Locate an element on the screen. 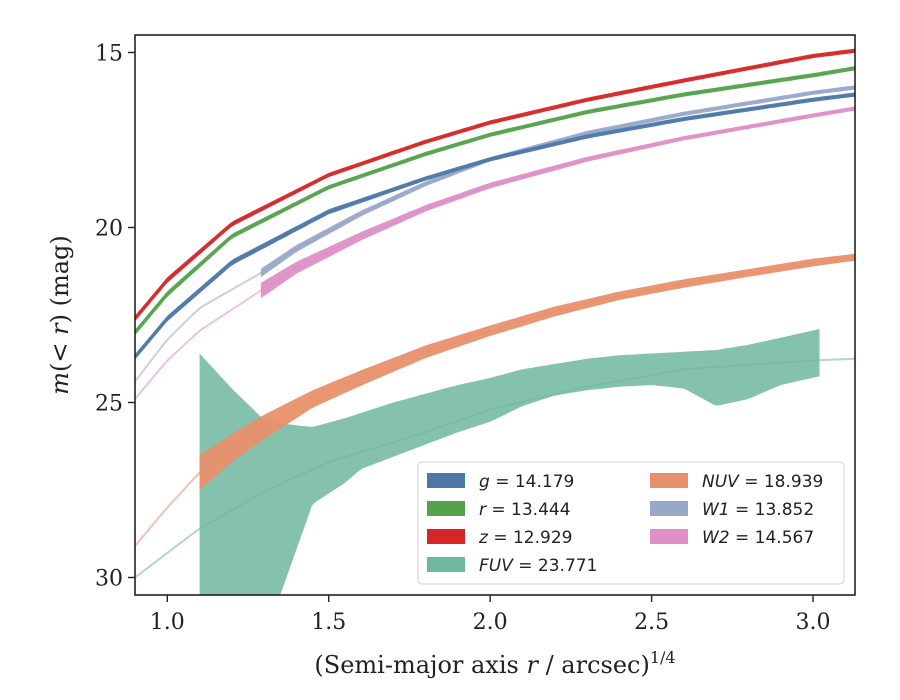 The image size is (900, 700). legend-item-r: r = 13.444 is located at coordinates (499, 510).